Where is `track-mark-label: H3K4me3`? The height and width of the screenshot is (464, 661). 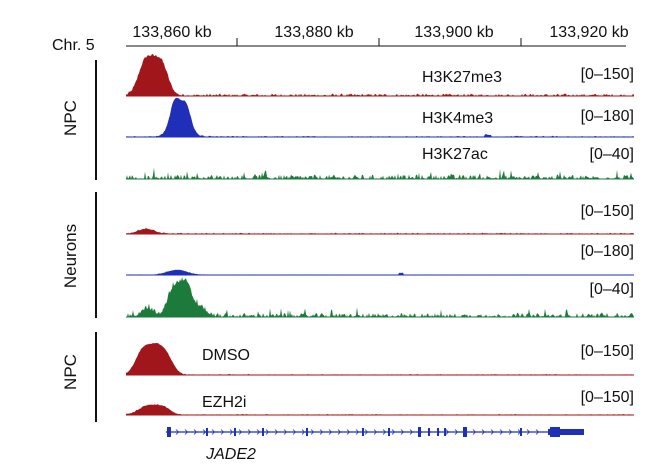
track-mark-label: H3K4me3 is located at coordinates (457, 118).